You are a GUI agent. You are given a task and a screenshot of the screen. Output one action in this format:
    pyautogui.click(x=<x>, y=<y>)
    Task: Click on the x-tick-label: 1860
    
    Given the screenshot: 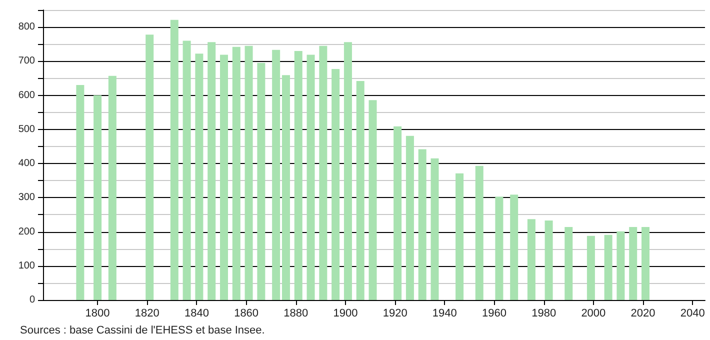 What is the action you would take?
    pyautogui.click(x=246, y=314)
    